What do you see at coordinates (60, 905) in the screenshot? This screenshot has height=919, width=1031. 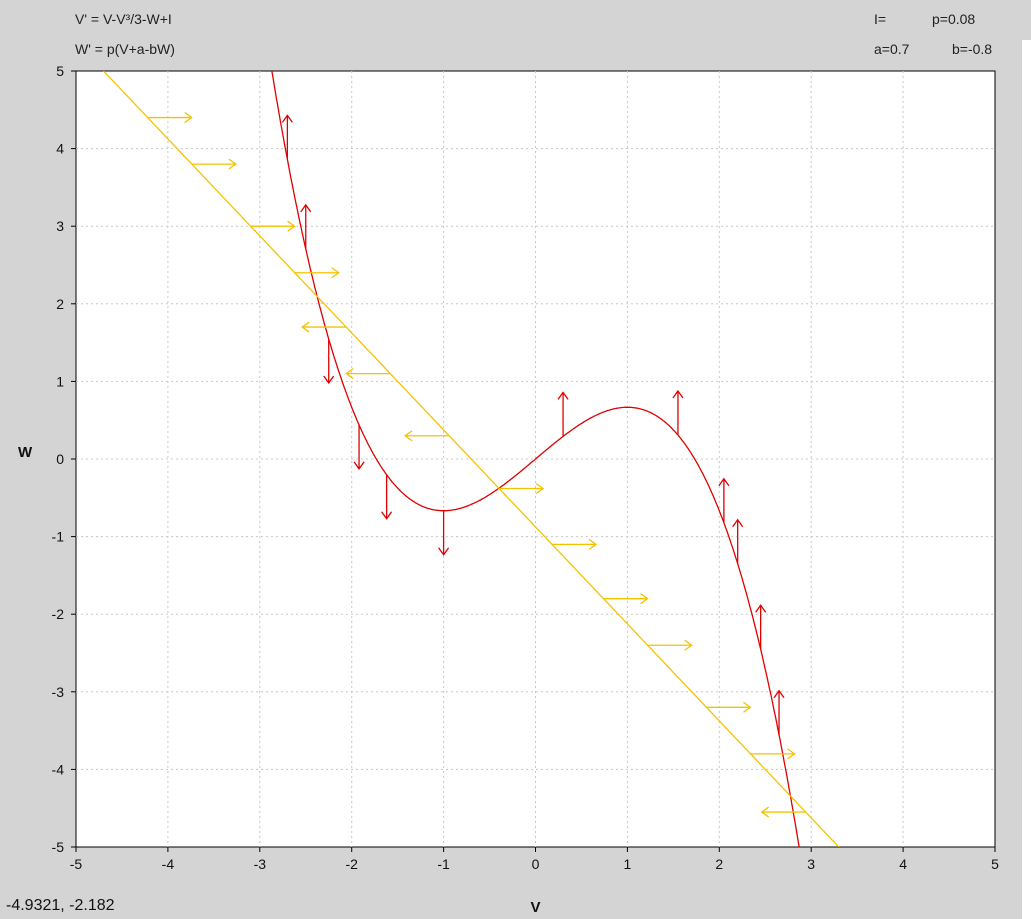 I see `coordinate-readout: -4.9321, -2.182` at bounding box center [60, 905].